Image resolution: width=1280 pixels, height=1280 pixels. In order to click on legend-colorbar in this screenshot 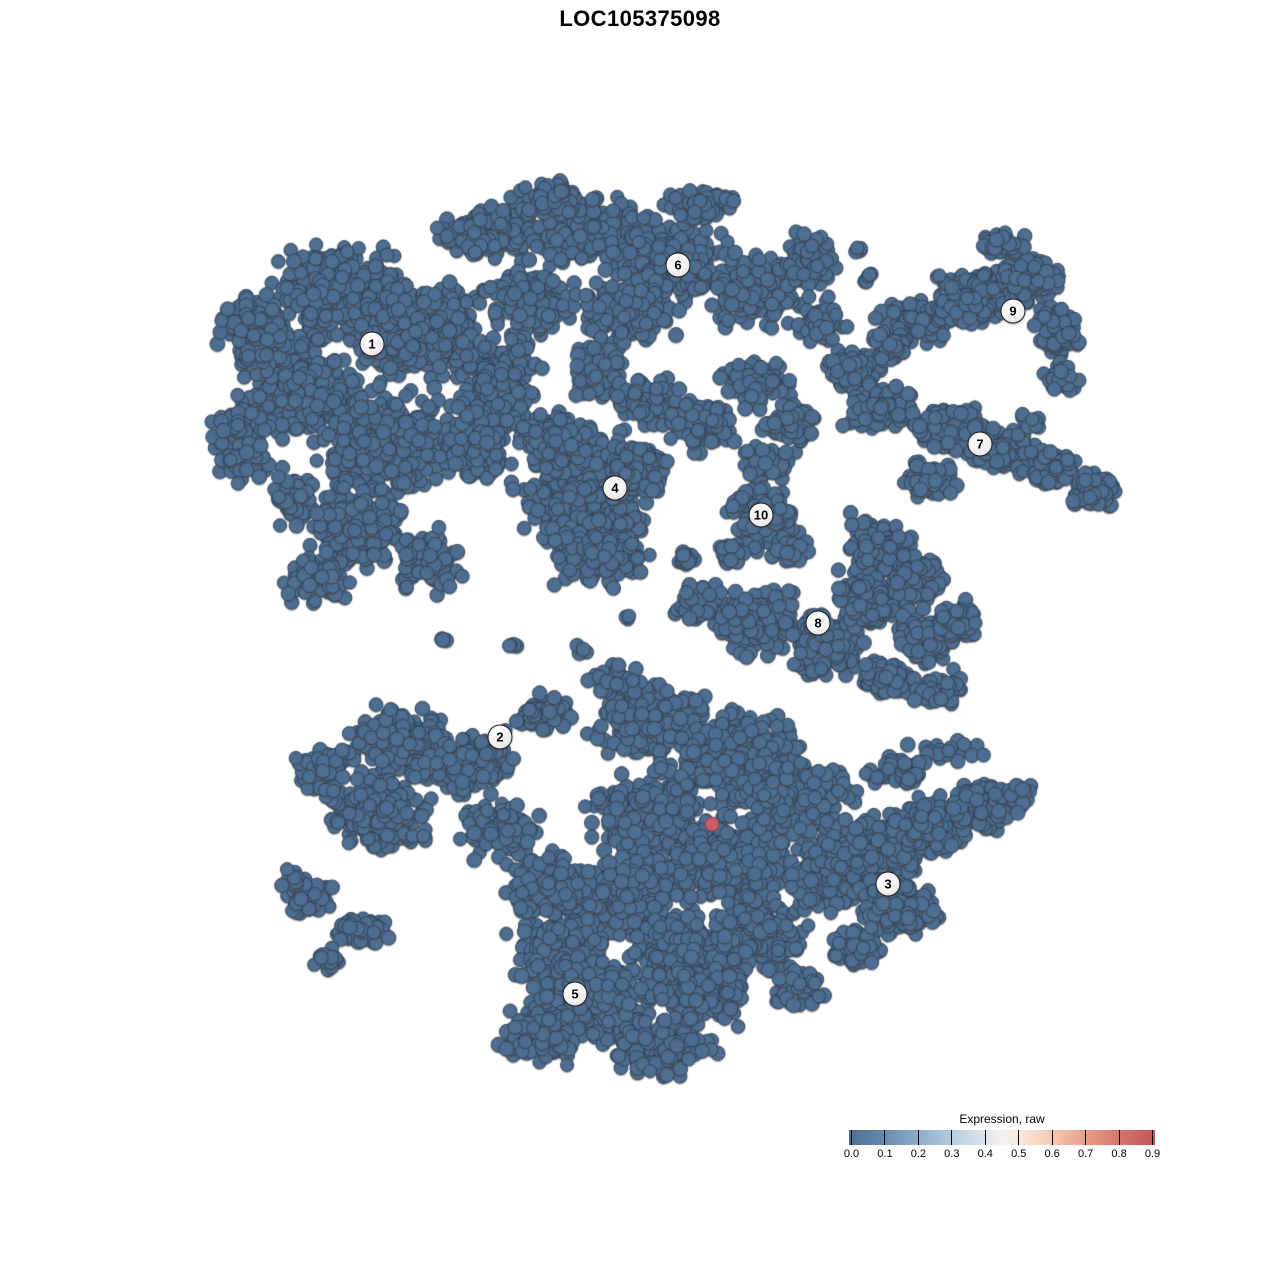, I will do `click(1002, 1137)`.